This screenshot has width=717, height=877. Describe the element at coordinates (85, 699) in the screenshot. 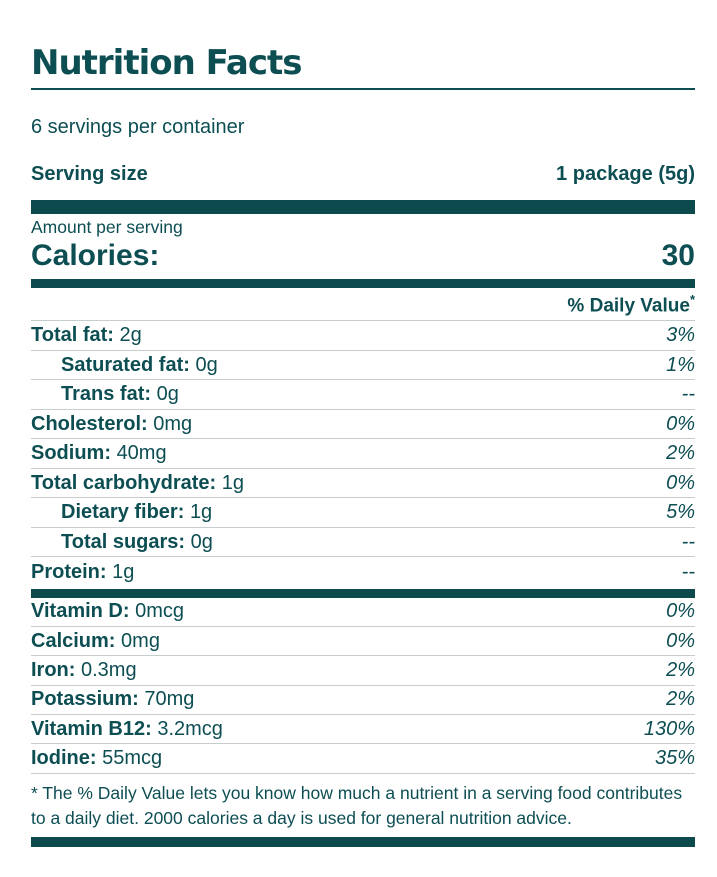

I see `nutrient-label: Potassium:` at that location.